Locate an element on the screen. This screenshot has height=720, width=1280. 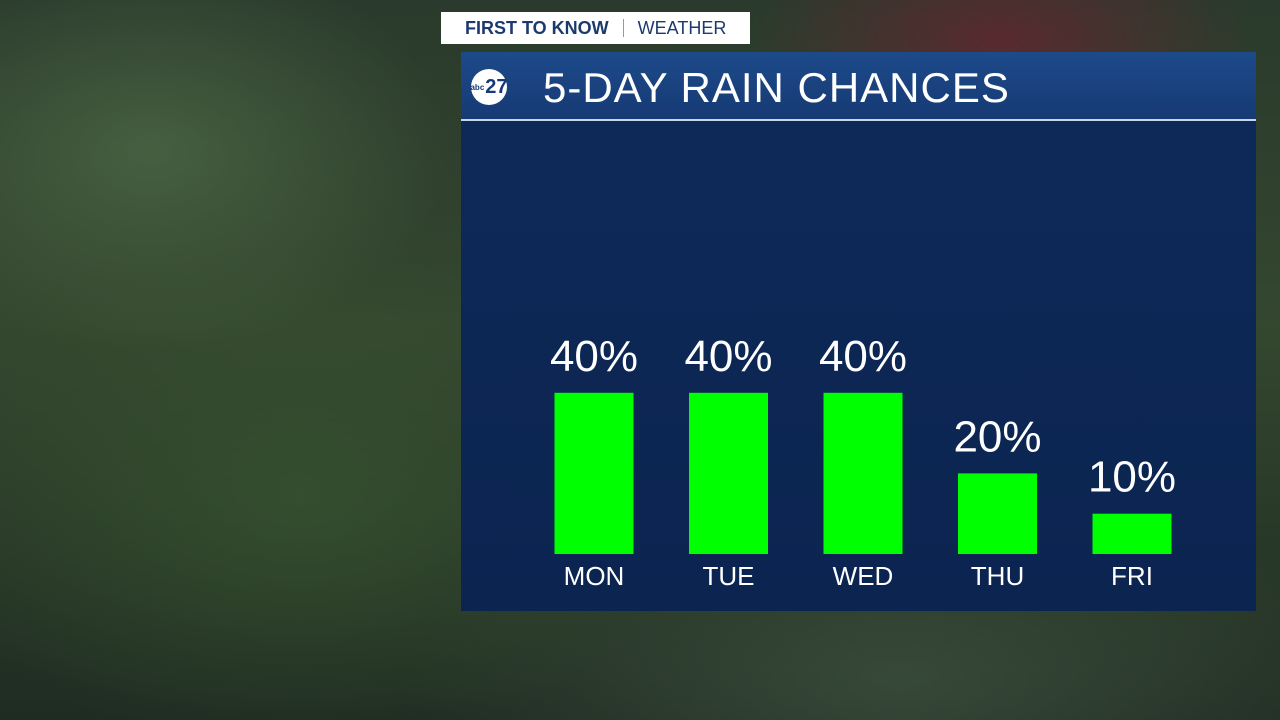
logo-network: abc is located at coordinates (477, 87).